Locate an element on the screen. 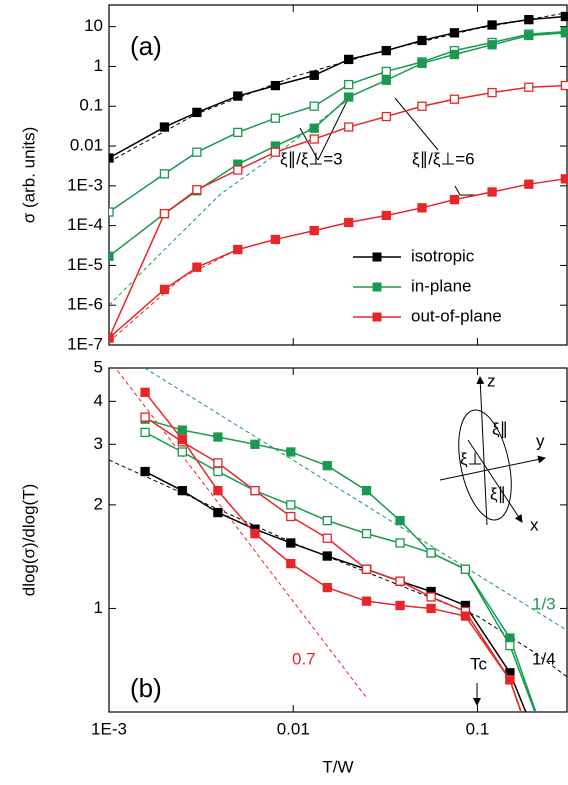  annotation: 1/4 is located at coordinates (544, 658).